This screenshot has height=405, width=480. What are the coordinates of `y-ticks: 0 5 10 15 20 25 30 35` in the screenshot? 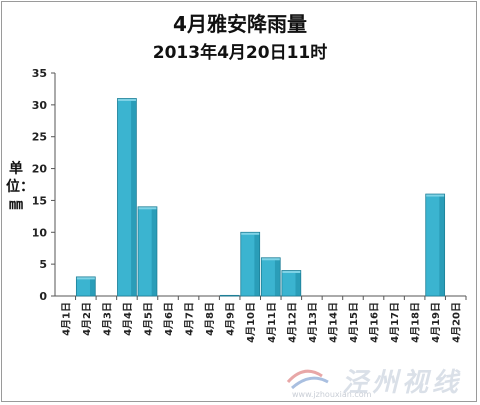 It's located at (43, 185).